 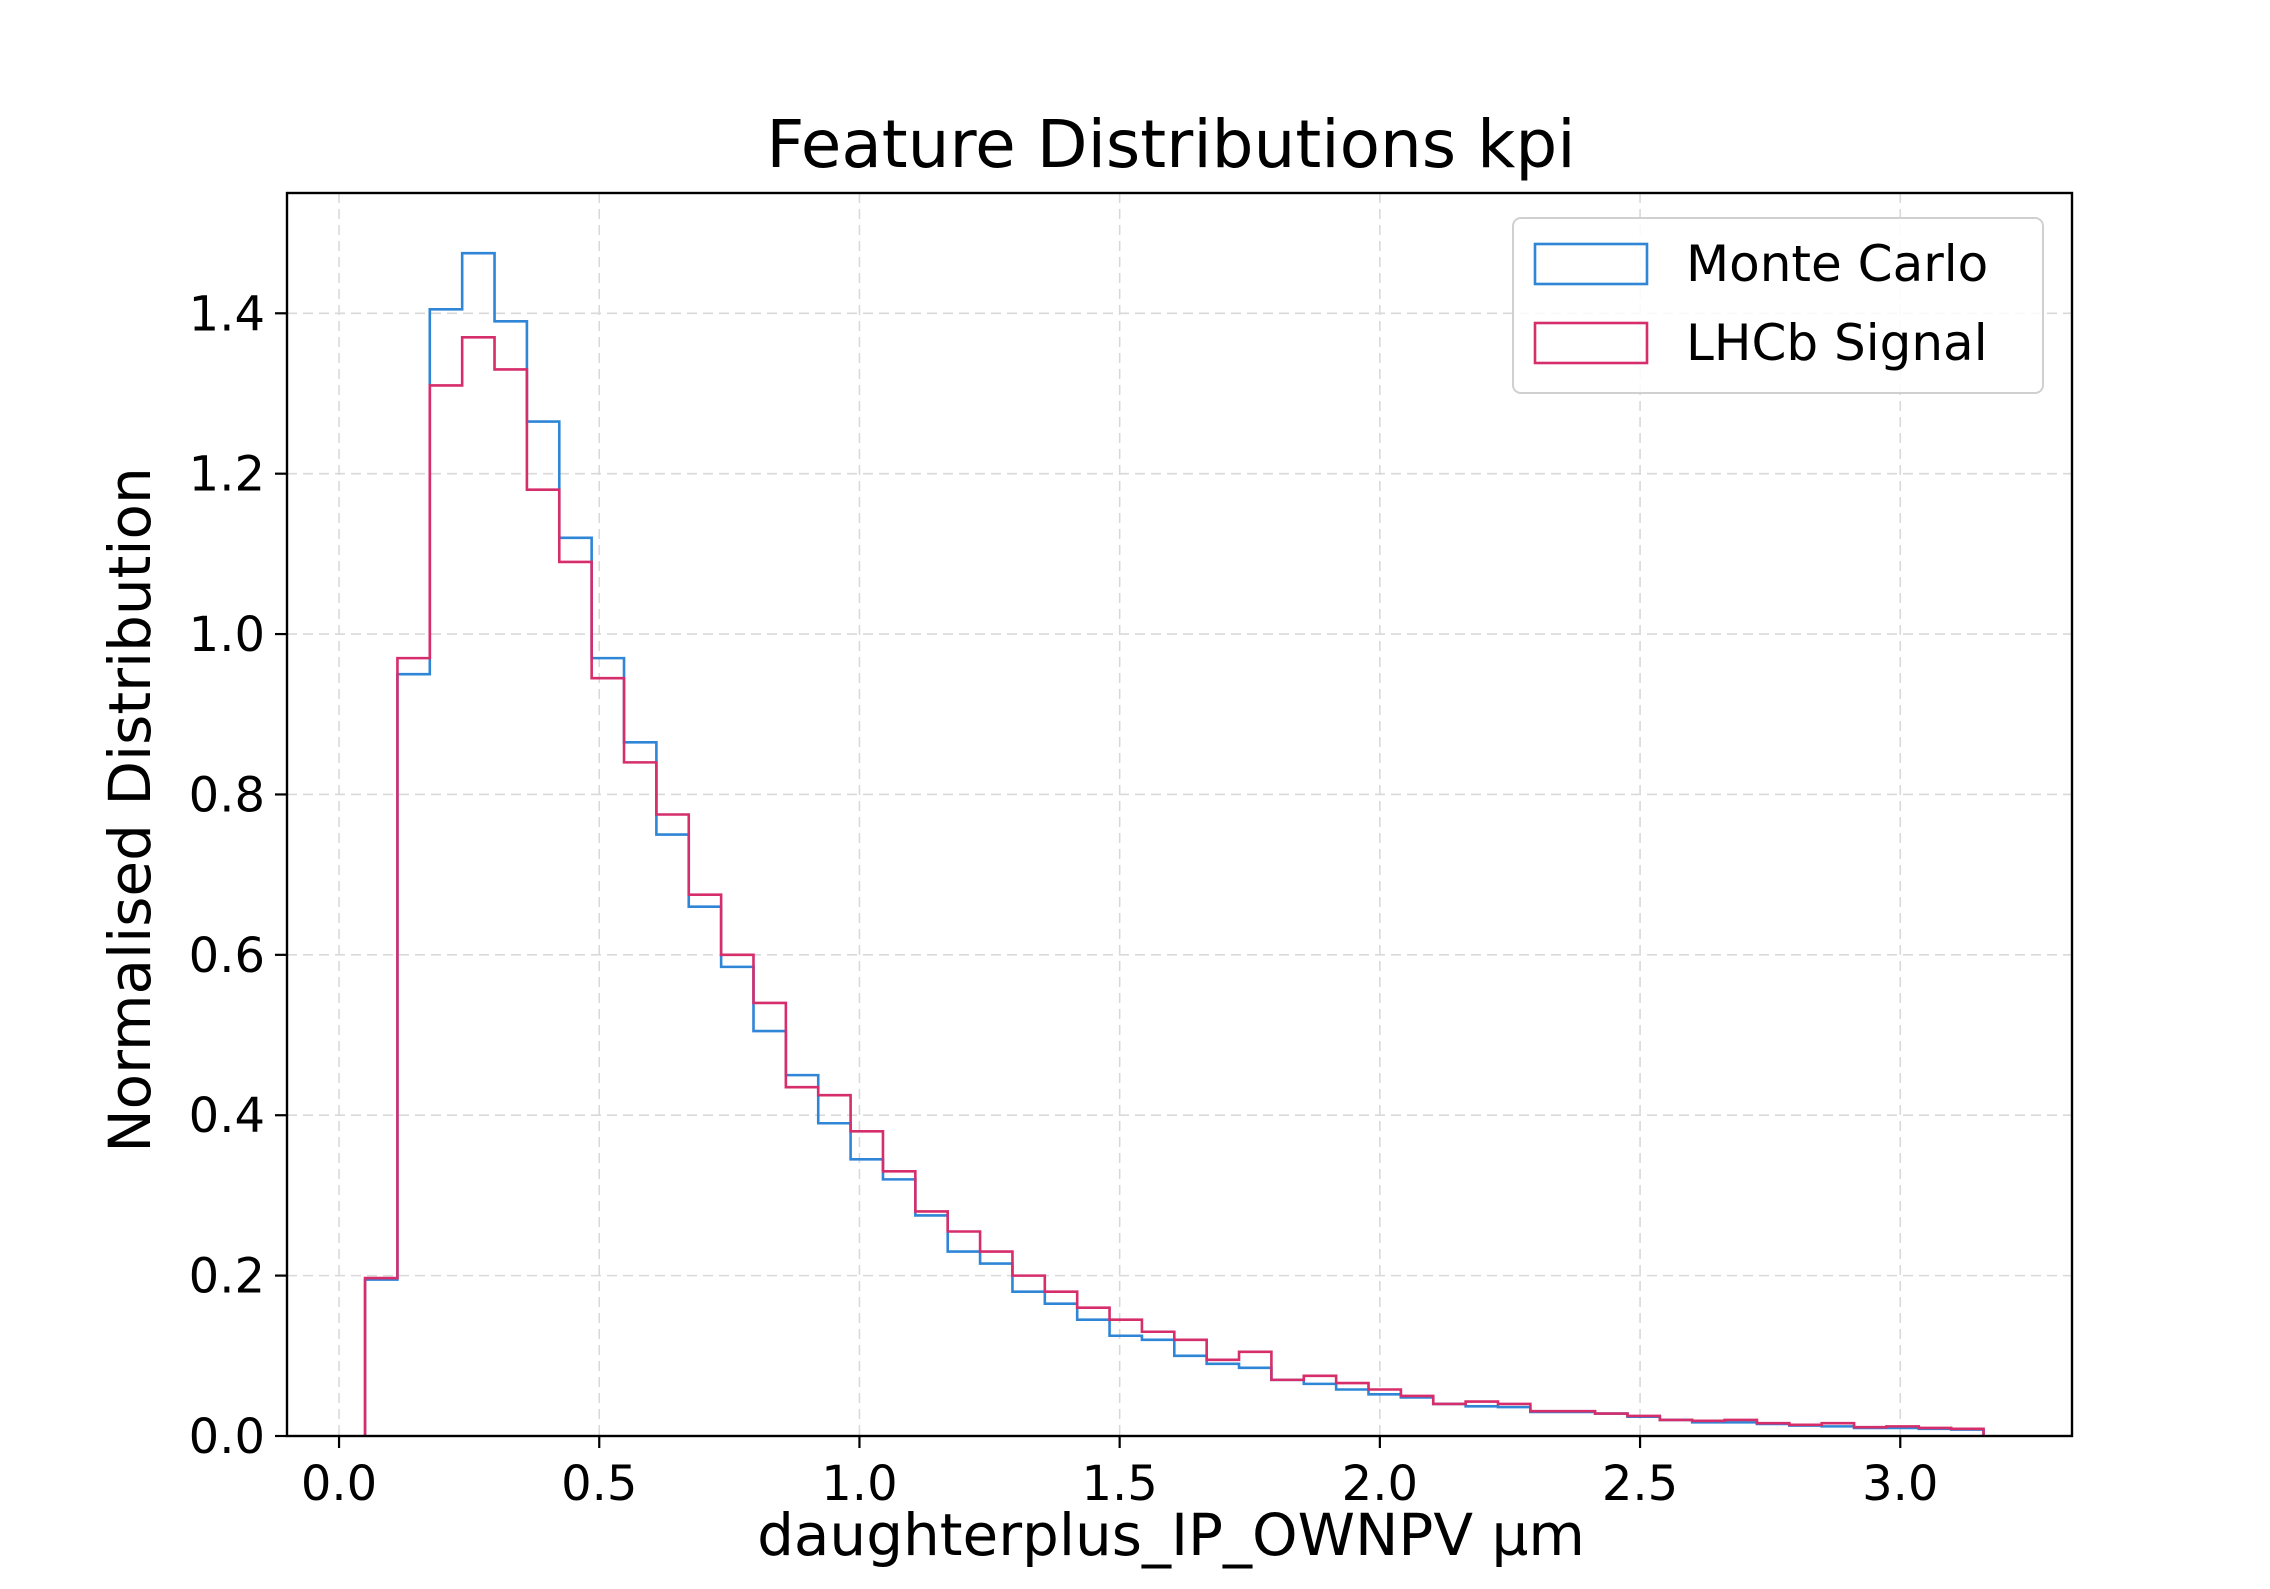 I want to click on x-tick-label: 2.5, so click(x=1640, y=1484).